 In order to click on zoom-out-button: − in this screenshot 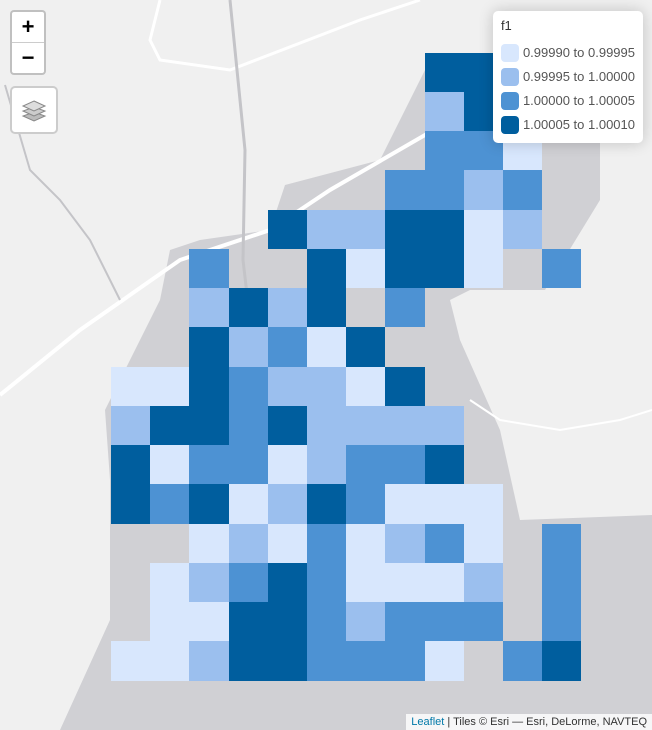, I will do `click(28, 57)`.